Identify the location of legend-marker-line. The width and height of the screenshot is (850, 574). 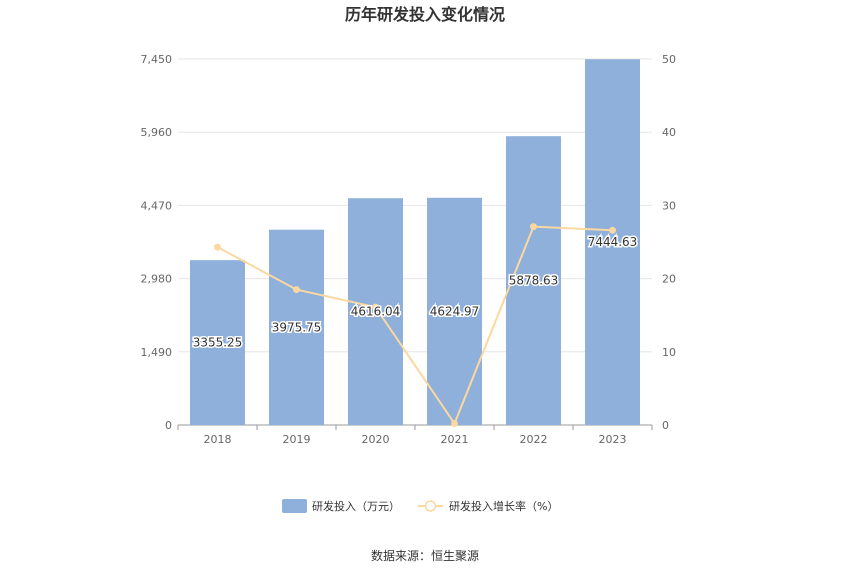
(430, 506).